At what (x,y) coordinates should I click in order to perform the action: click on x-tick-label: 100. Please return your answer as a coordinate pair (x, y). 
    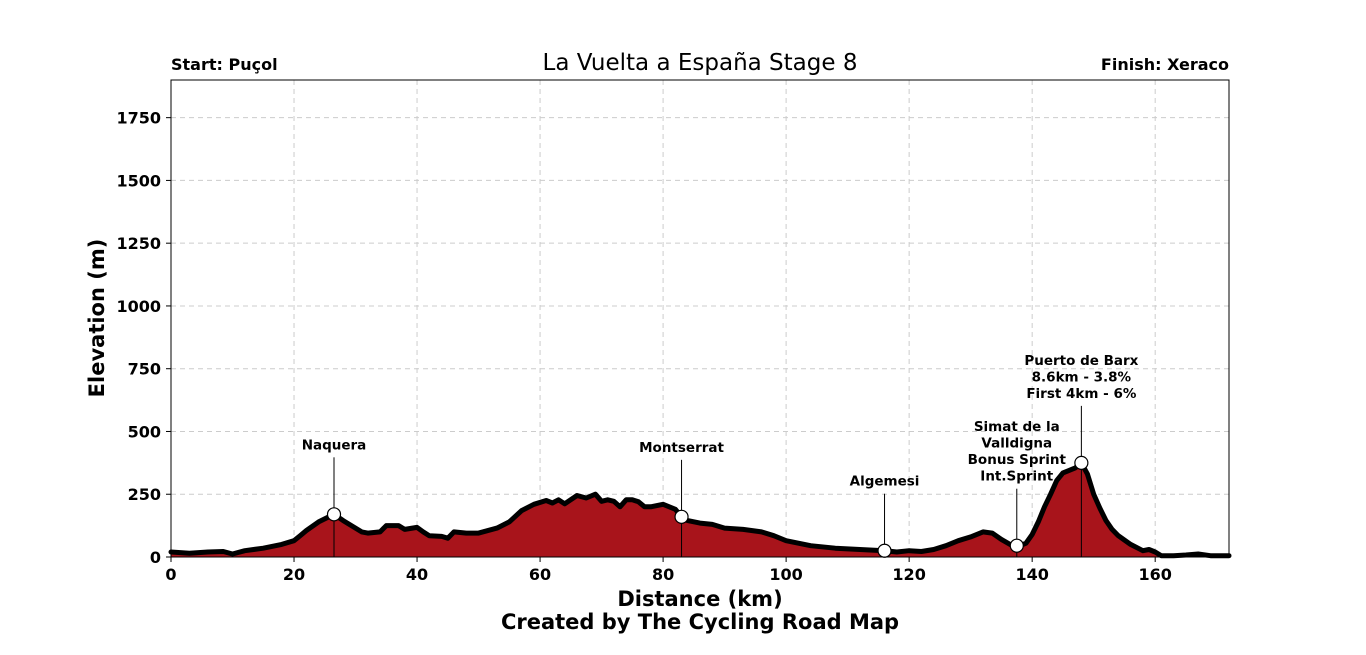
    Looking at the image, I should click on (785, 574).